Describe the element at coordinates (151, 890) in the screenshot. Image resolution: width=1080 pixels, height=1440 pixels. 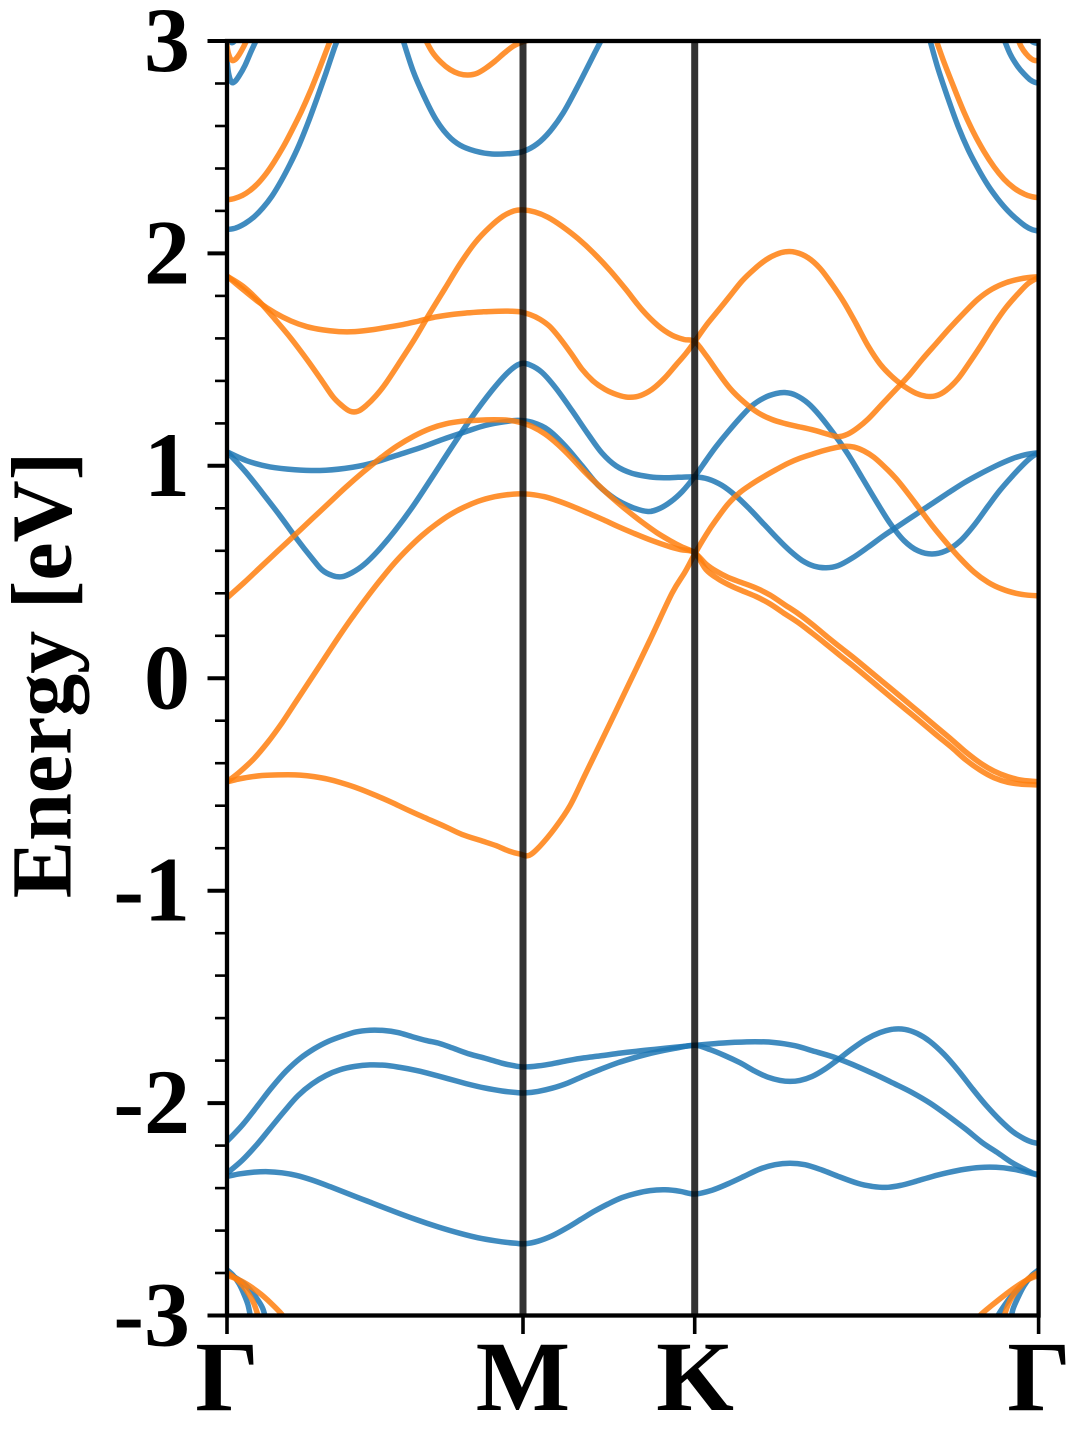
I see `svg-text: -1` at that location.